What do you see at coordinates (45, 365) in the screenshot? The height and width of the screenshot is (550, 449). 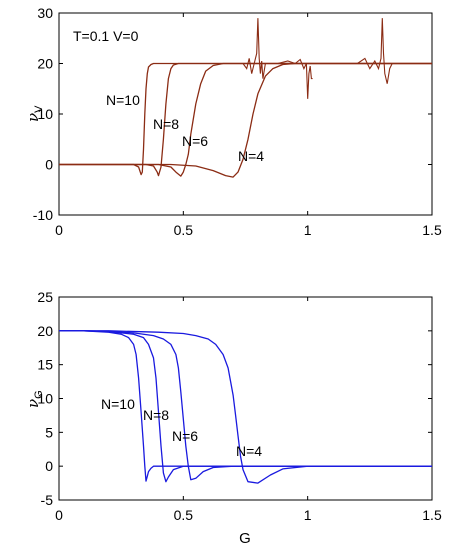 I see `y-tick-label: 15` at bounding box center [45, 365].